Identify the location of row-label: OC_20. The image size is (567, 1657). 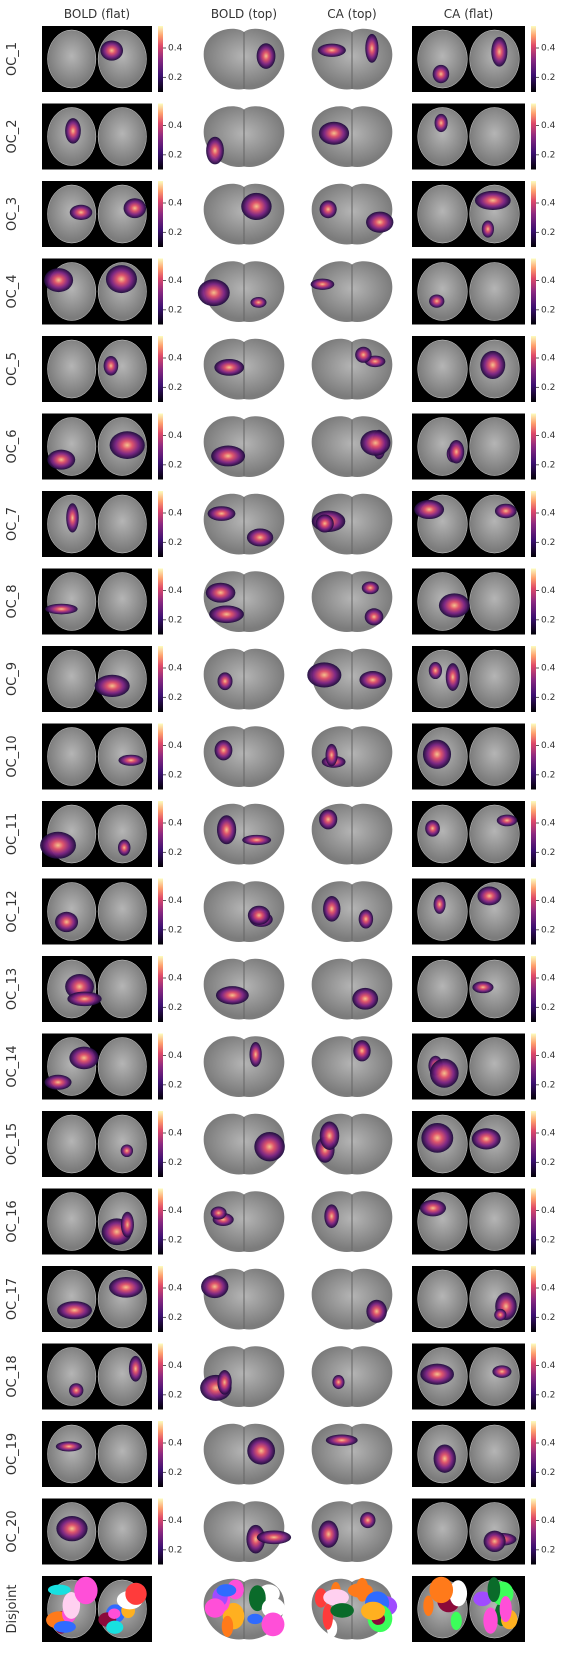
(12, 1531).